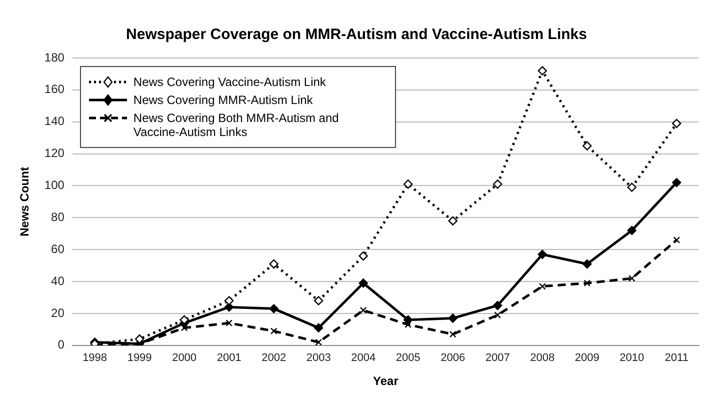  I want to click on x-tick-label: 1998, so click(95, 358).